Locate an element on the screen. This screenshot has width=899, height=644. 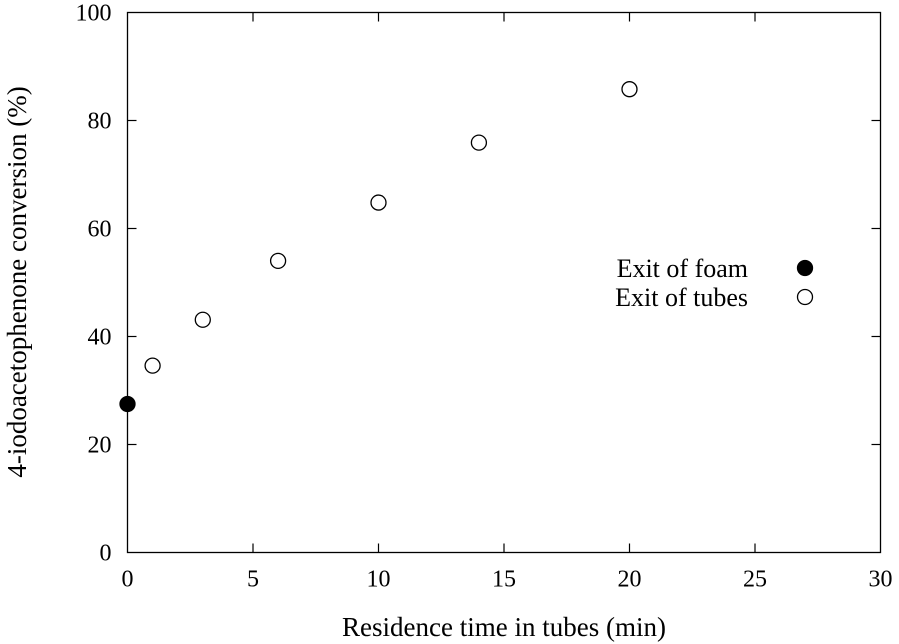
legend-marker-exit-of-foam is located at coordinates (805, 268).